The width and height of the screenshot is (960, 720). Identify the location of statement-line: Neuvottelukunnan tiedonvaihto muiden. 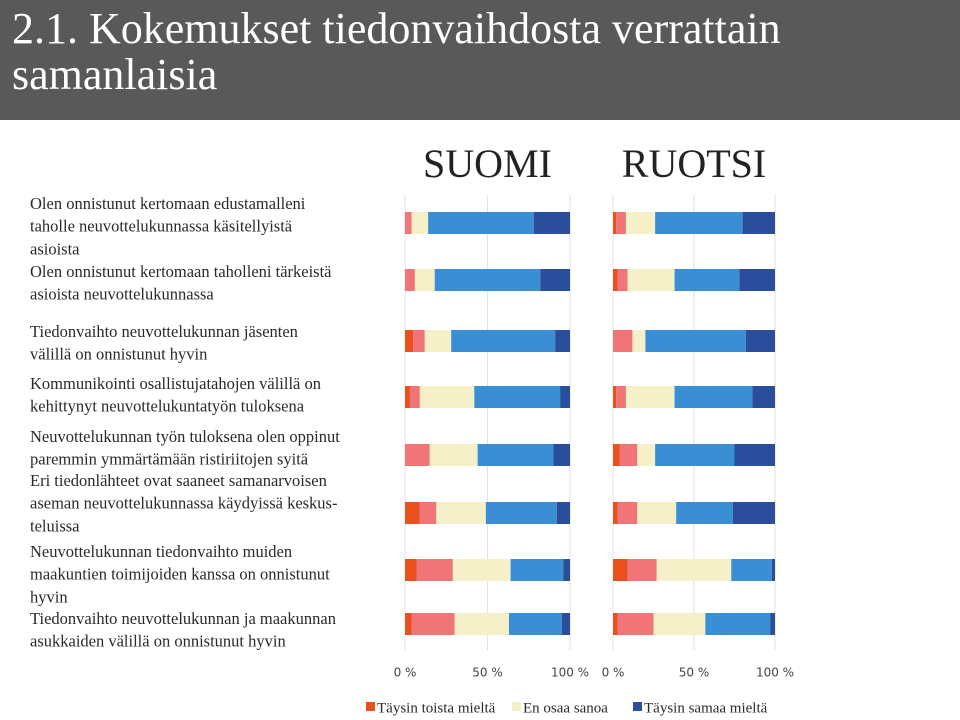
(161, 551).